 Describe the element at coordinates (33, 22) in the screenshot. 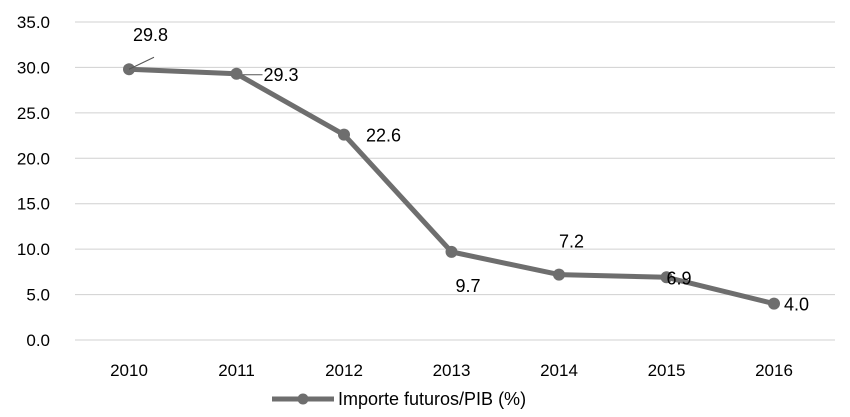

I see `y-tick-label: 35.0` at that location.